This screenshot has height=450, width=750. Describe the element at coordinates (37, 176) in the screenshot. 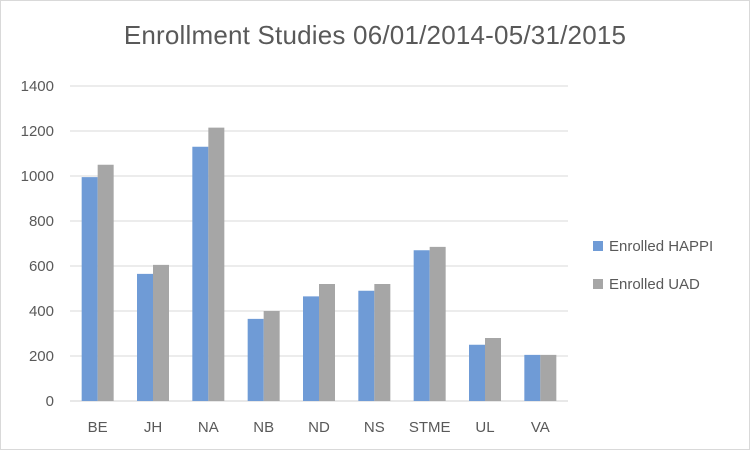

I see `y-tick-label: 1000` at that location.